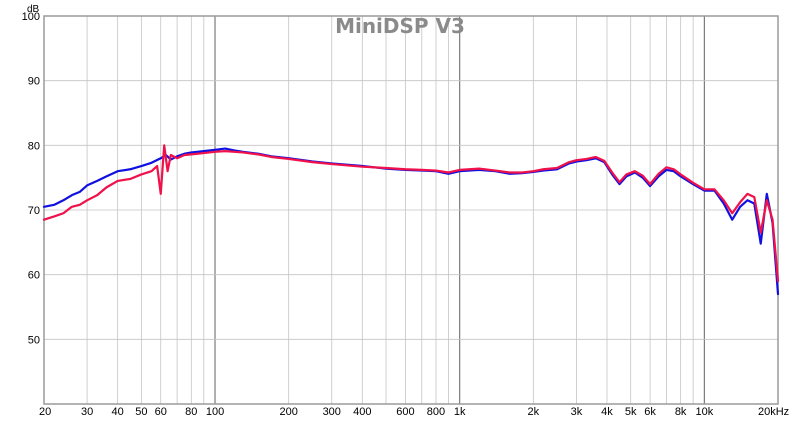 This screenshot has height=423, width=800. I want to click on x-tick-label: 2k, so click(534, 412).